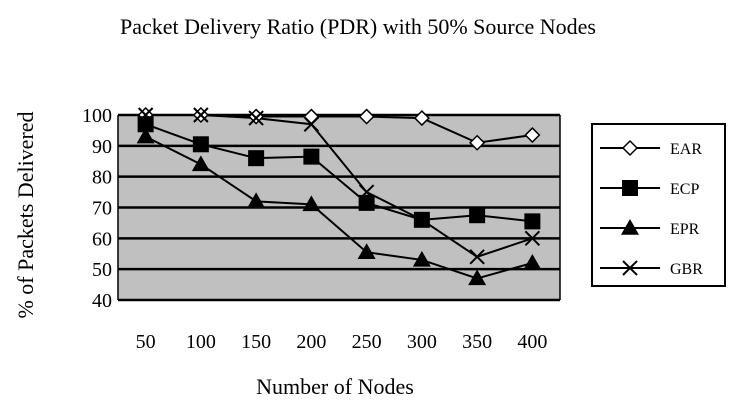 Image resolution: width=738 pixels, height=414 pixels. Describe the element at coordinates (335, 386) in the screenshot. I see `x-axis-title: Number of Nodes` at that location.